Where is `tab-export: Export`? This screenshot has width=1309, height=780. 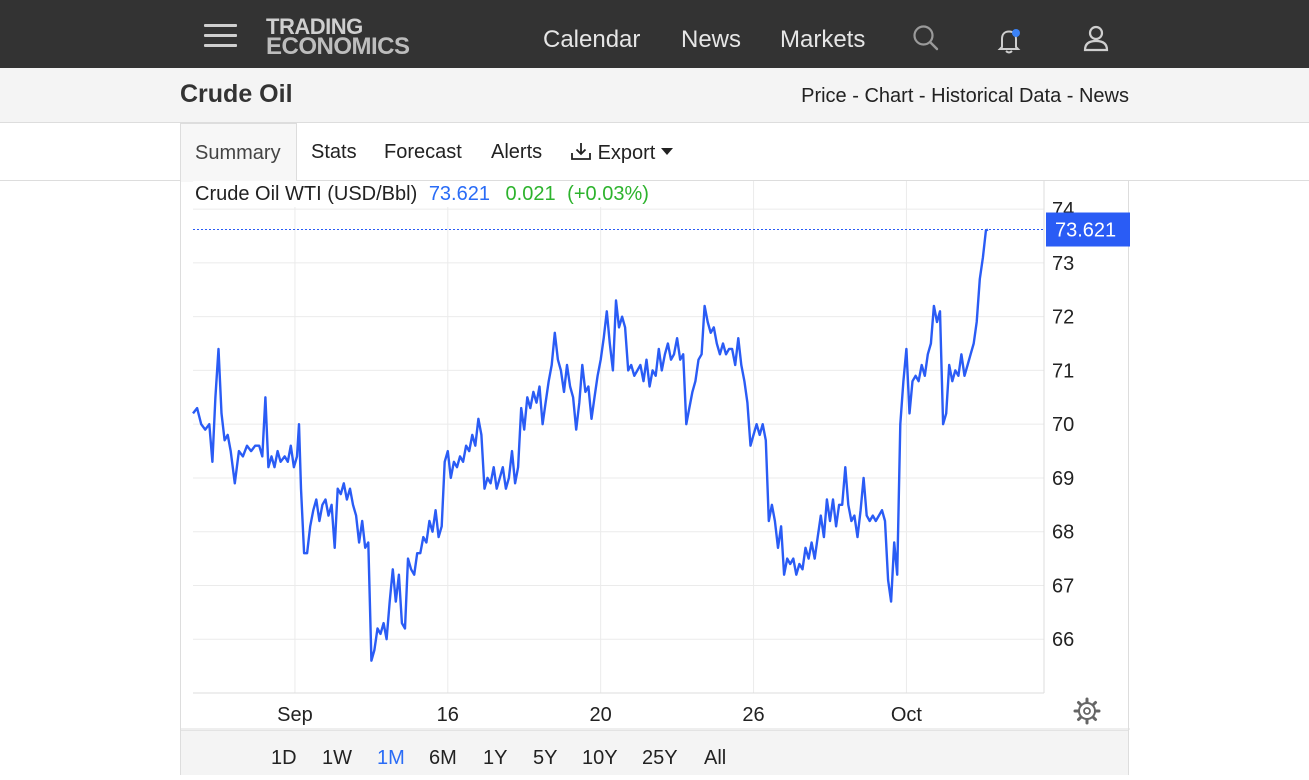 tab-export: Export is located at coordinates (621, 153).